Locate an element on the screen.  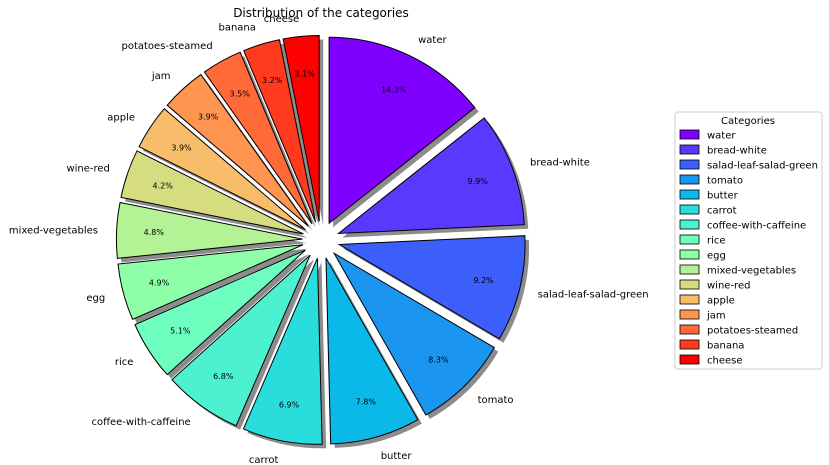
slice-tomato is located at coordinates (414, 333).